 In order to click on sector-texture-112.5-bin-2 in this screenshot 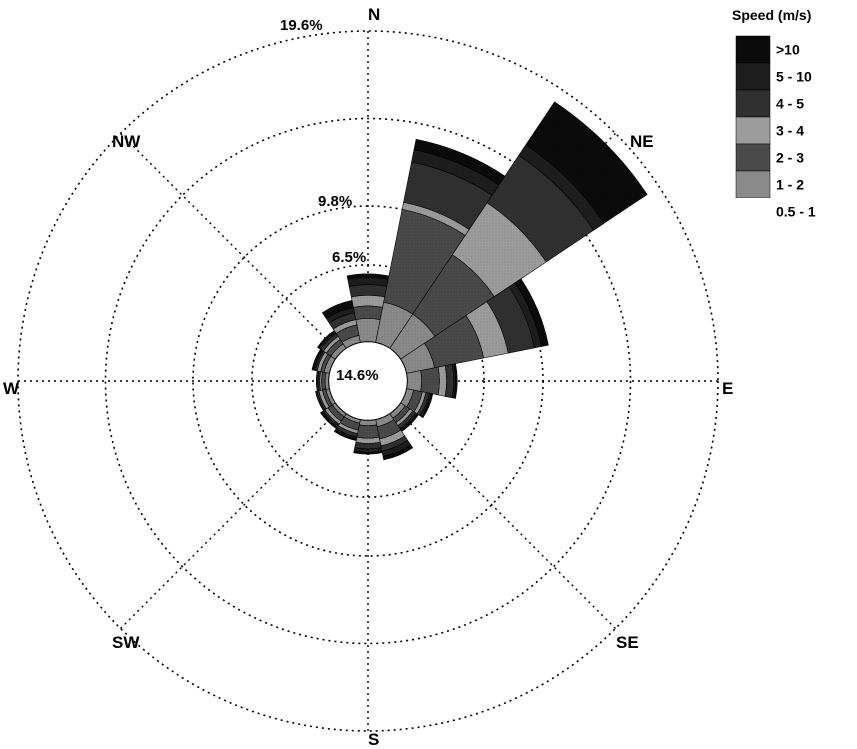, I will do `click(414, 401)`.